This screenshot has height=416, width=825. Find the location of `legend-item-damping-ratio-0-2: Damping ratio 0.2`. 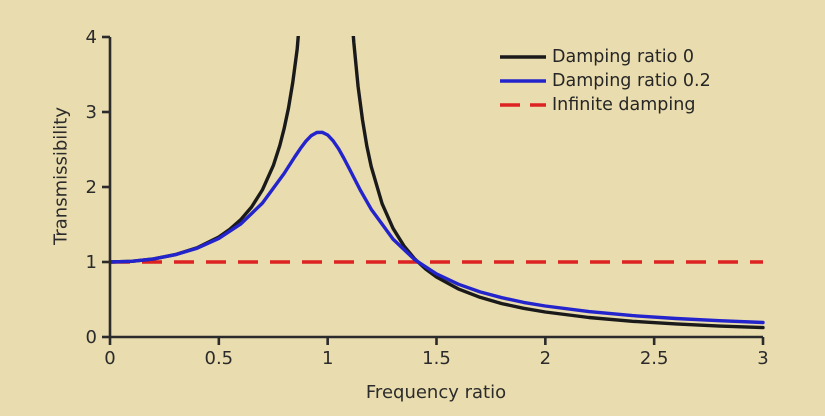

legend-item-damping-ratio-0-2: Damping ratio 0.2 is located at coordinates (605, 81).